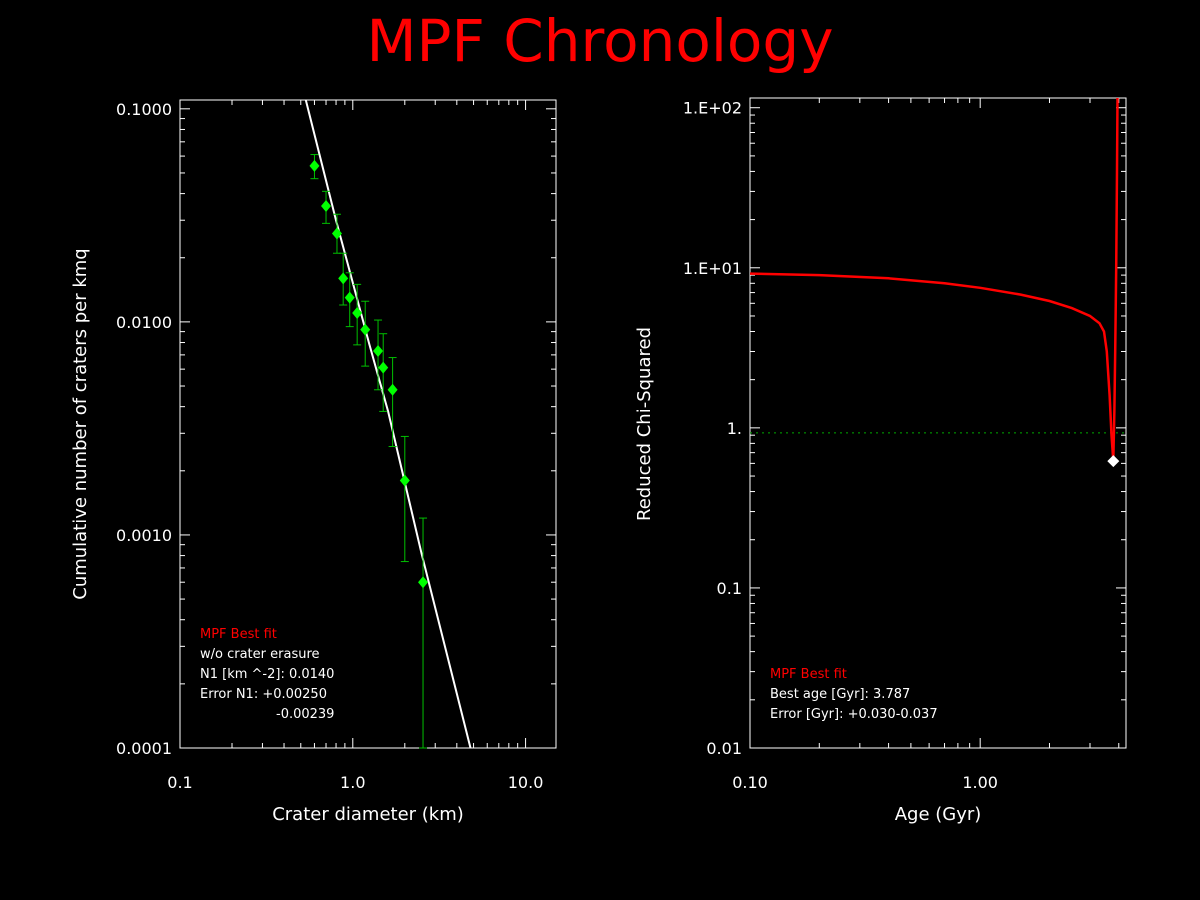 This screenshot has width=1200, height=900. What do you see at coordinates (712, 108) in the screenshot?
I see `chi-plot-ytick-label: 1.E+02` at bounding box center [712, 108].